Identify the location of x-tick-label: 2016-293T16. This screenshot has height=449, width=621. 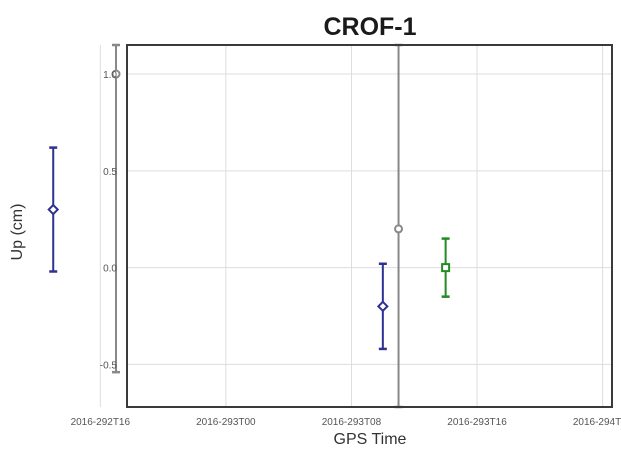
(477, 422).